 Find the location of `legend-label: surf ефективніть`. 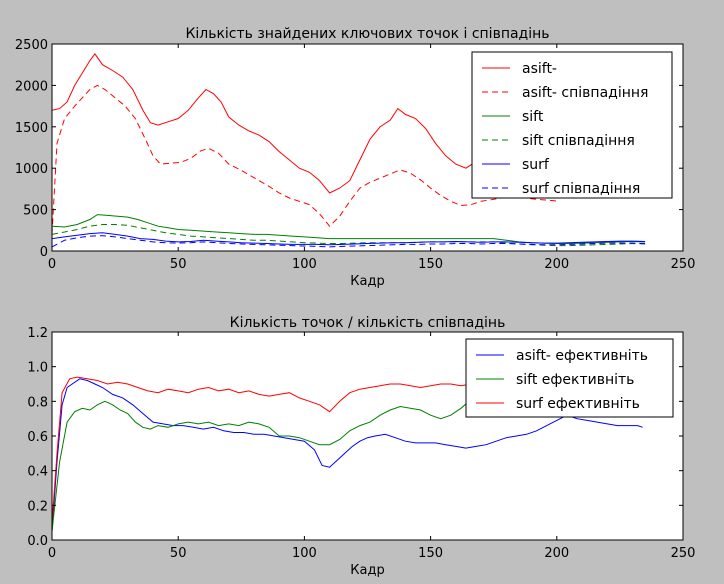

legend-label: surf ефективніть is located at coordinates (578, 404).